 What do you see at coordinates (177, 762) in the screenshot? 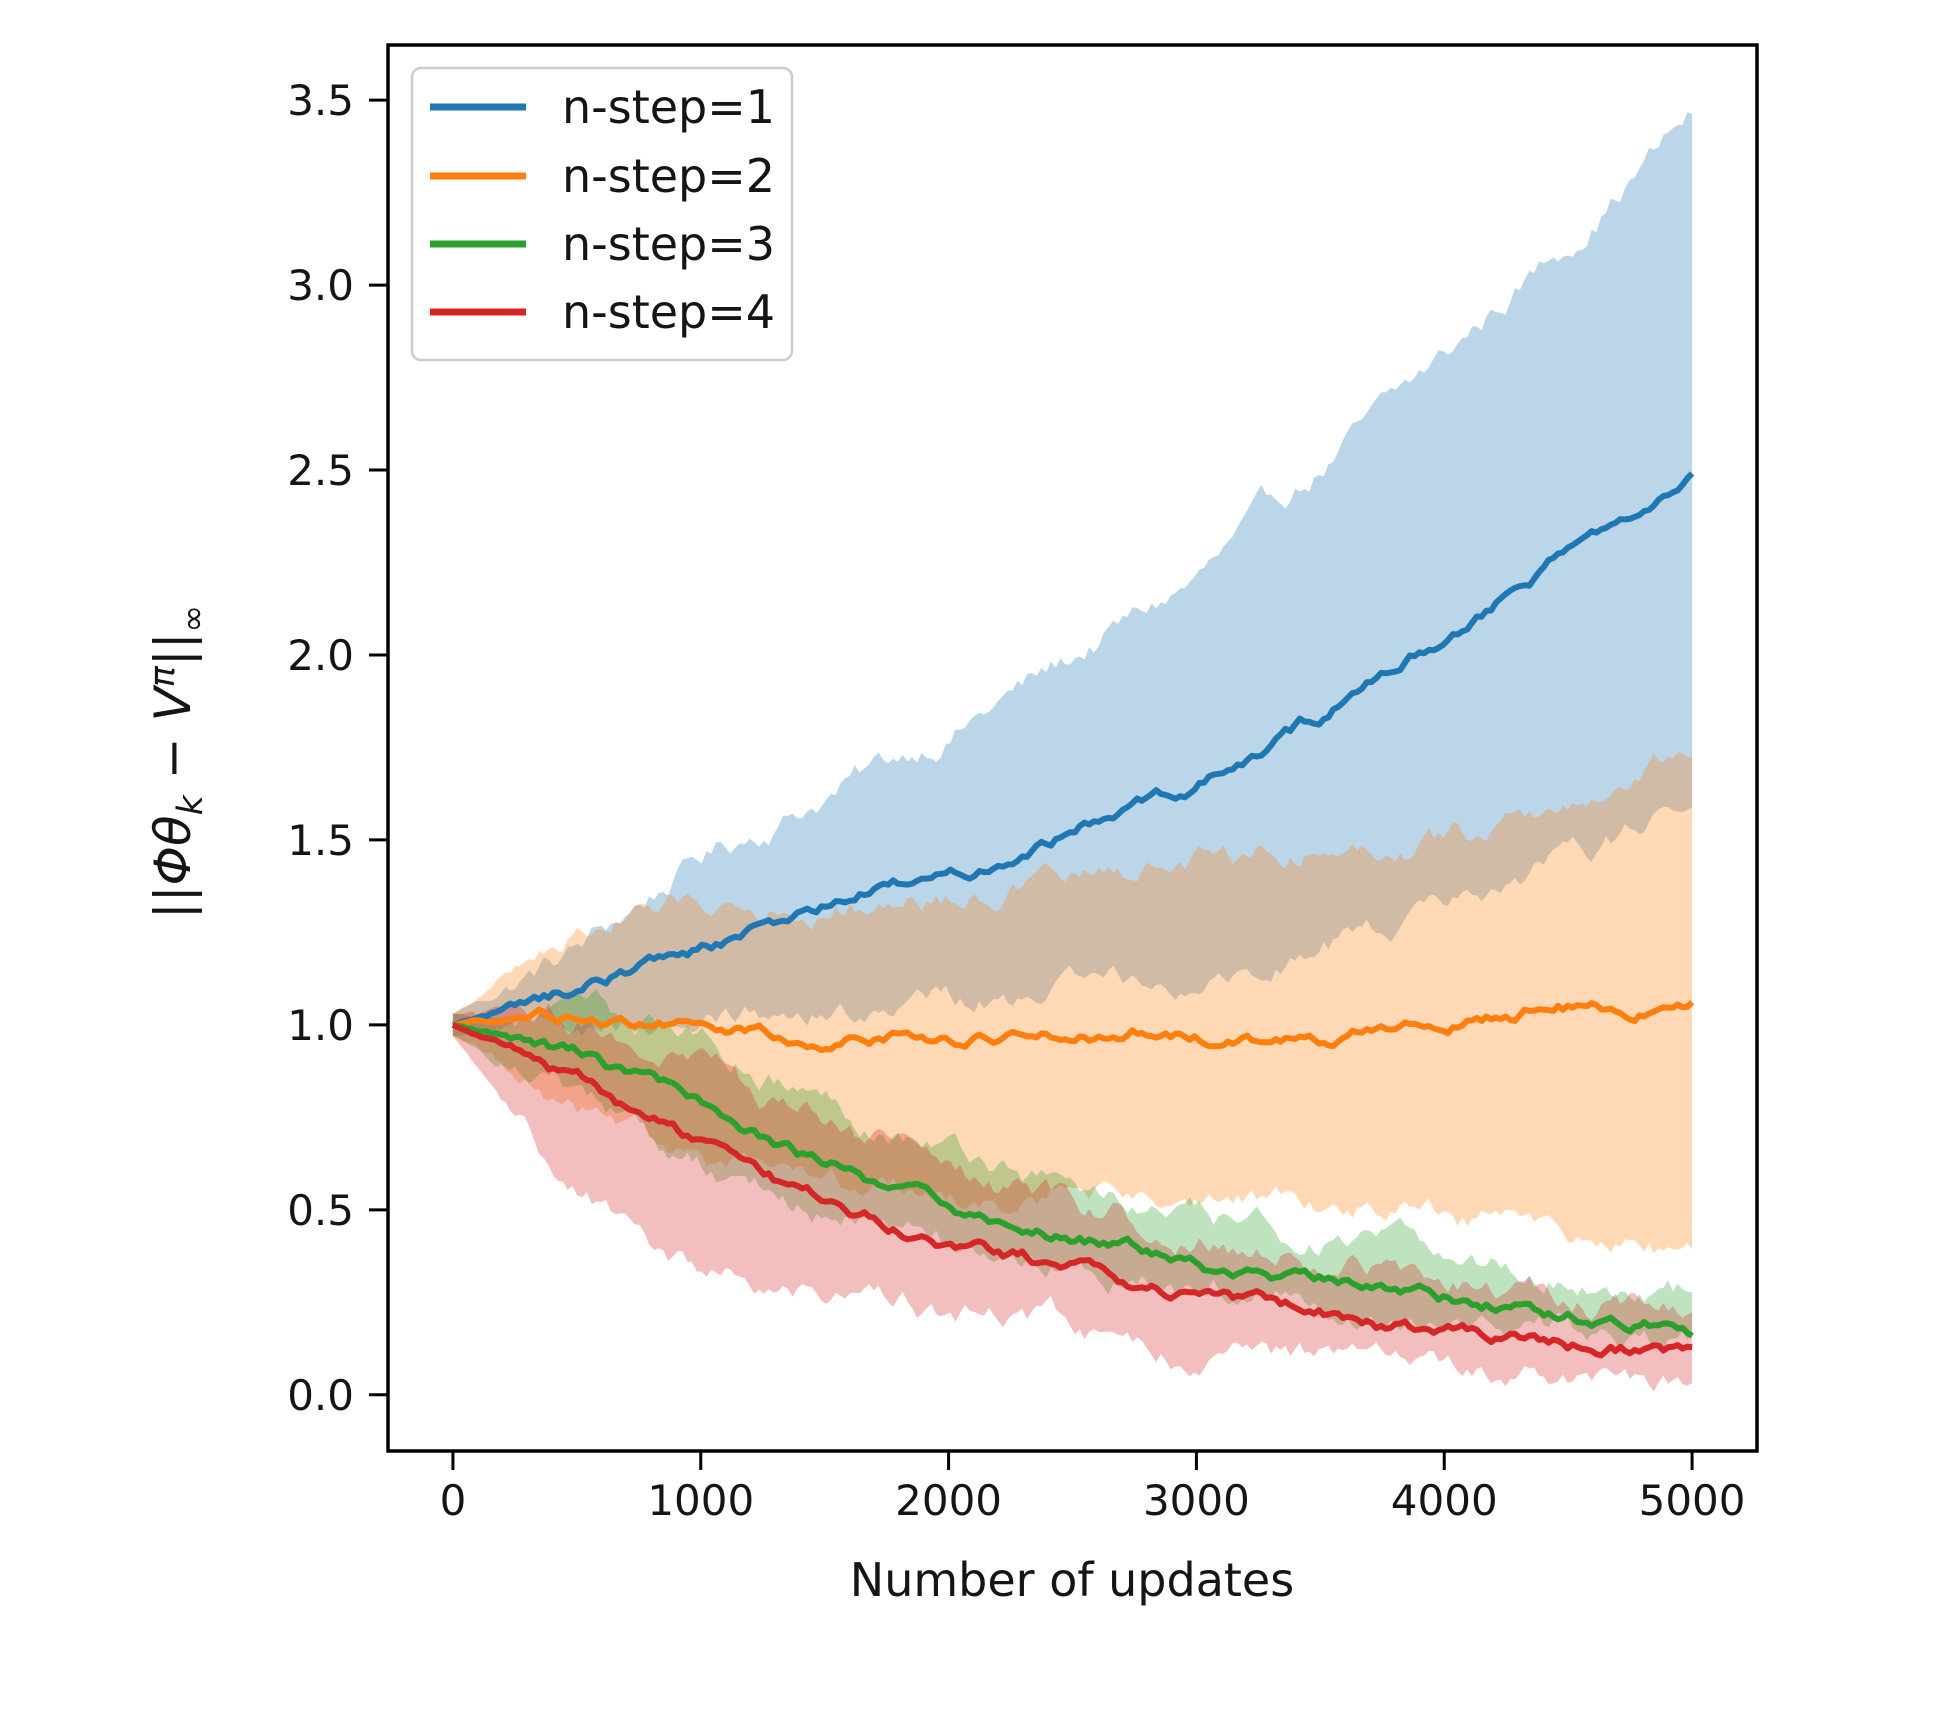
I see `y-axis-label: ||Φθk − Vπ||∞` at bounding box center [177, 762].